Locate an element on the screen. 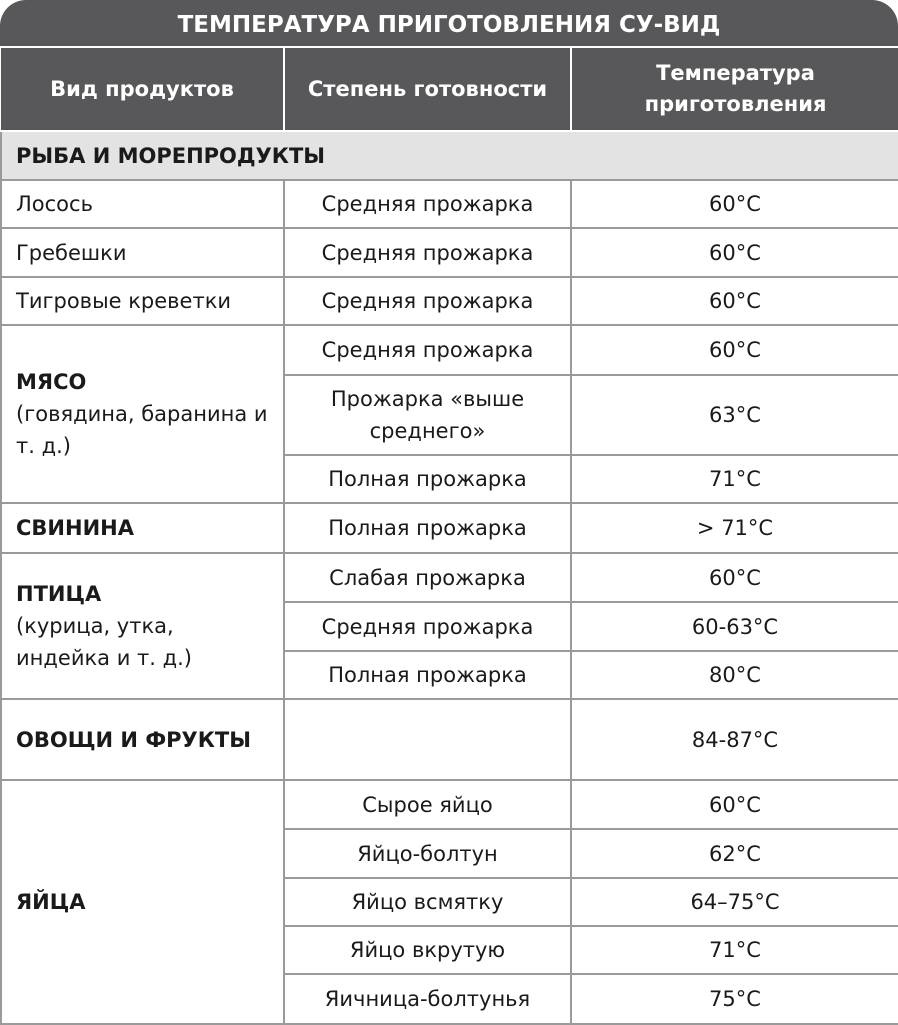  doneness-cell: Слабая прожарка is located at coordinates (427, 577).